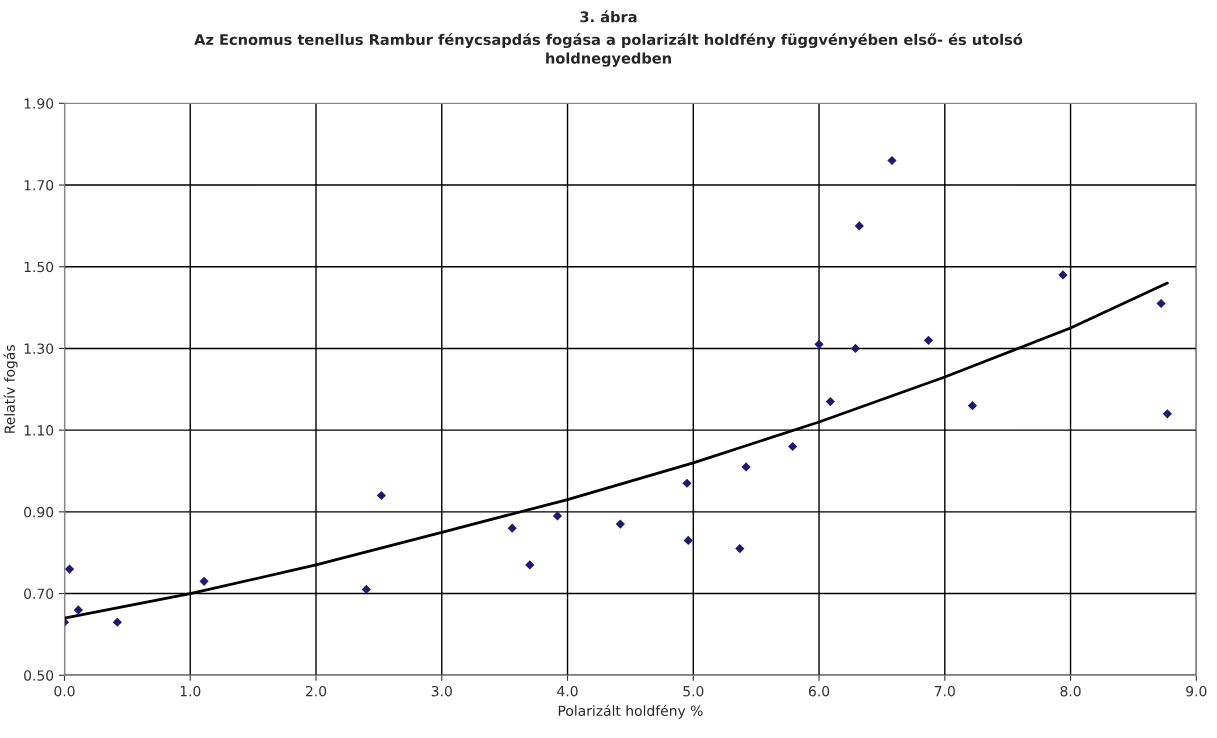 Image resolution: width=1217 pixels, height=738 pixels. I want to click on y-tick-label: 1.70, so click(39, 185).